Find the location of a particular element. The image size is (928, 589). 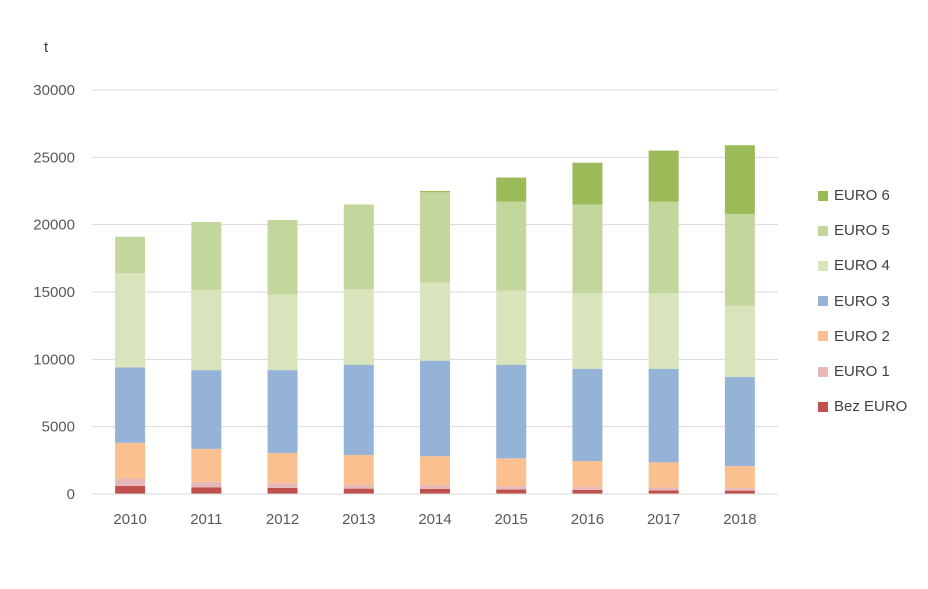

y-tick-label: 25000 is located at coordinates (54, 157).